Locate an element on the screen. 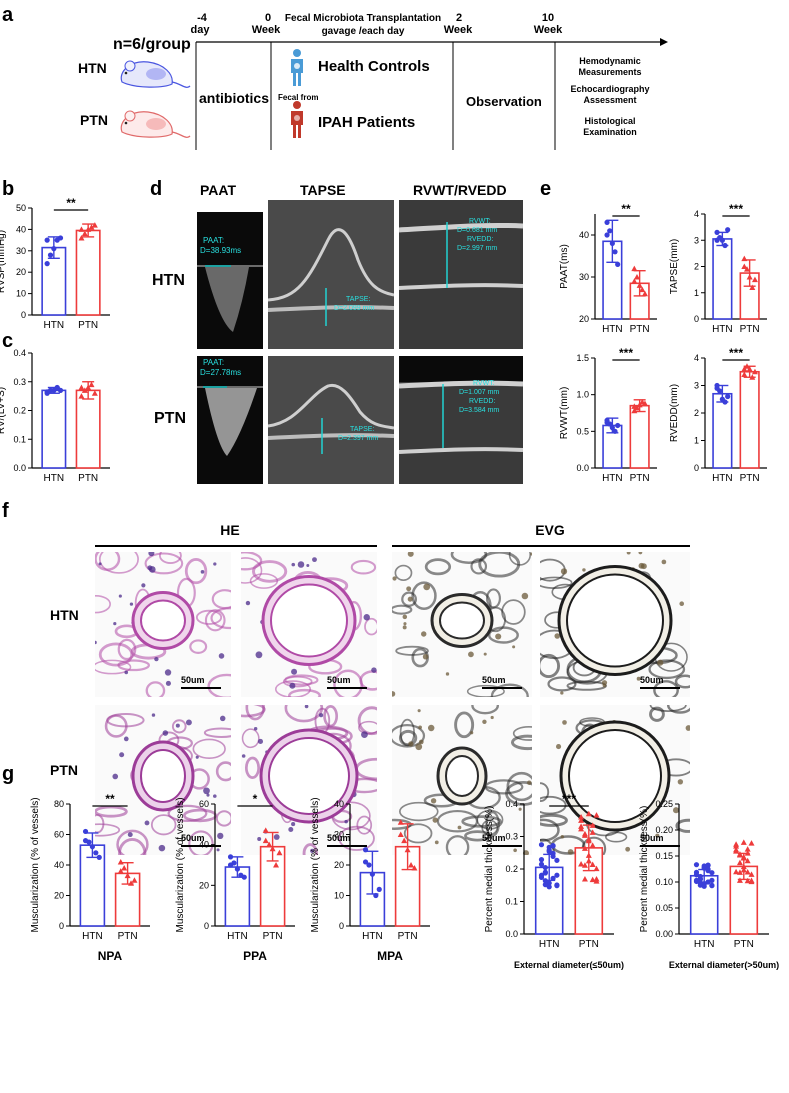 The width and height of the screenshot is (789, 1093). measurement-echo: Echocardiography Assessment is located at coordinates (610, 94).